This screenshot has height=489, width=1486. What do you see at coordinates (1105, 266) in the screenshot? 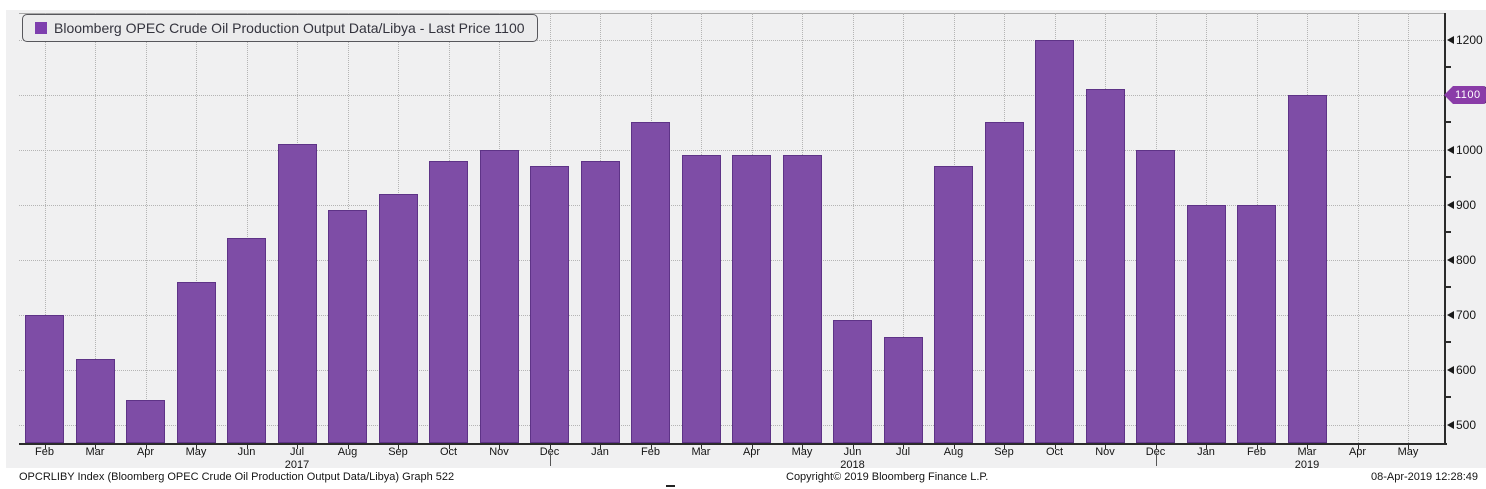
I see `bar-nov-2018` at bounding box center [1105, 266].